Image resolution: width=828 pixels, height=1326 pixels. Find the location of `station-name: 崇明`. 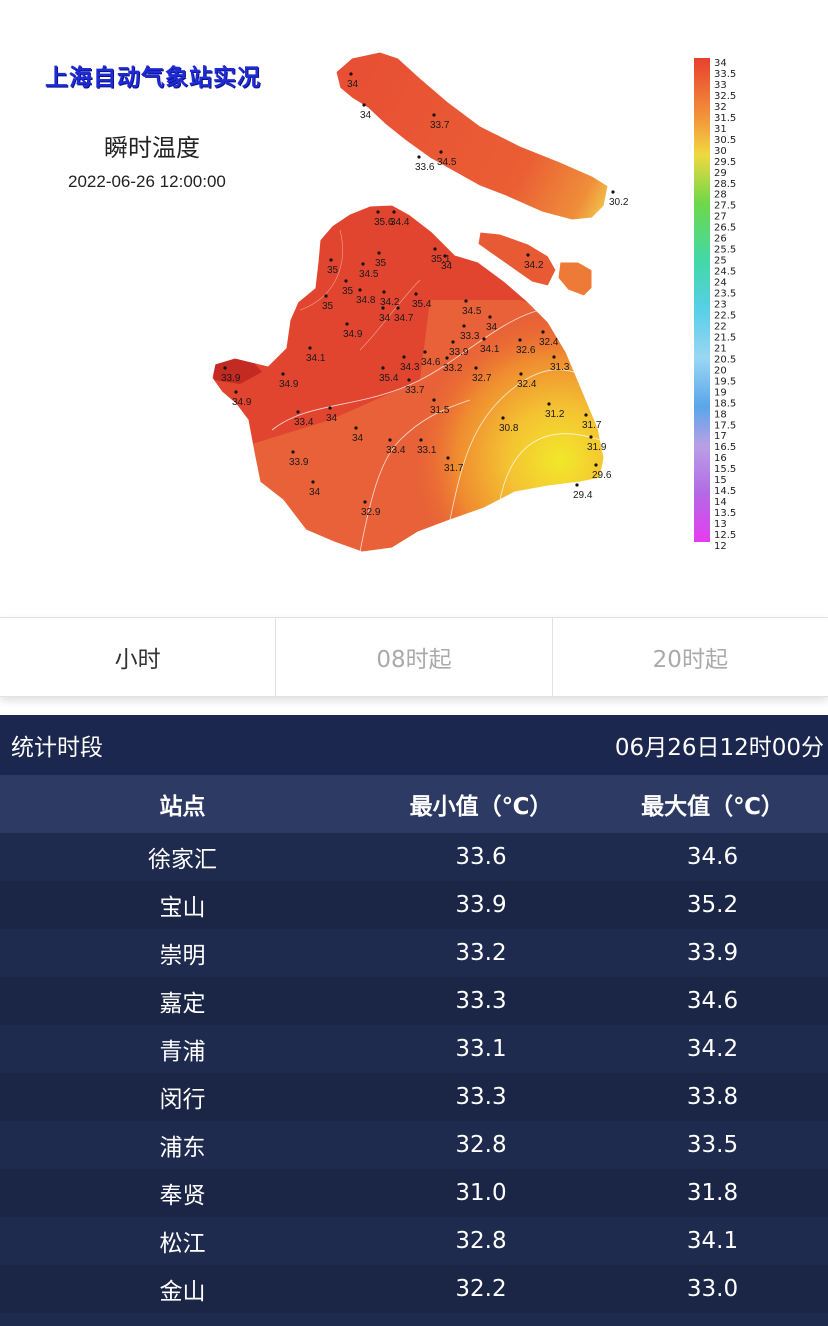

station-name: 崇明 is located at coordinates (182, 956).